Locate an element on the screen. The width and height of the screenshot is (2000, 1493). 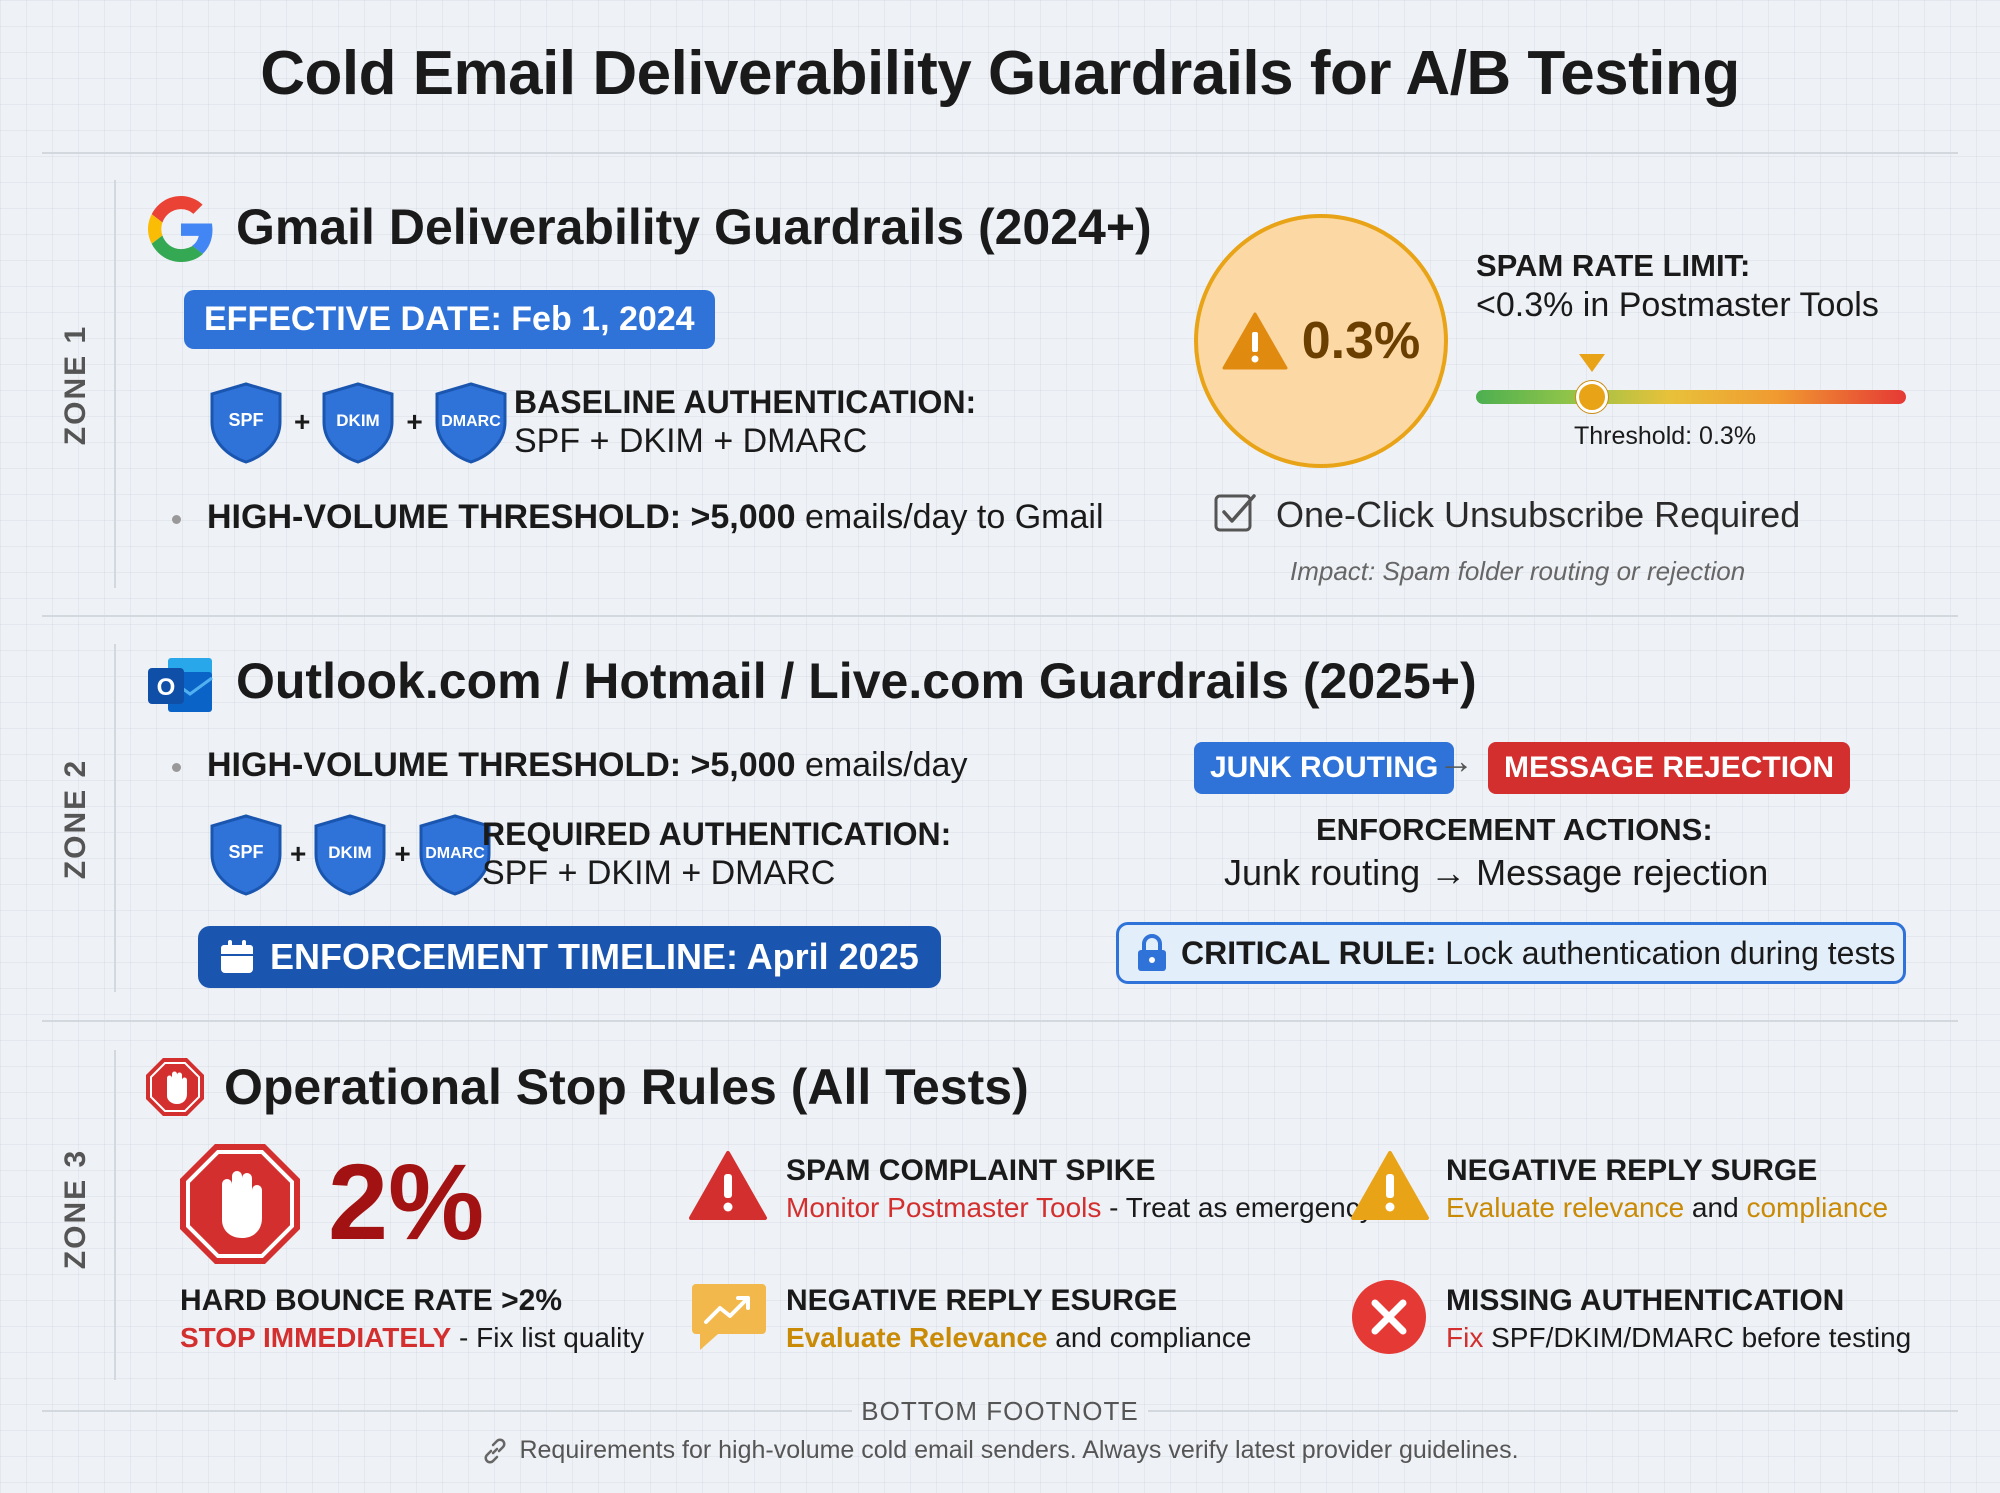
svg-text: O is located at coordinates (166, 687).